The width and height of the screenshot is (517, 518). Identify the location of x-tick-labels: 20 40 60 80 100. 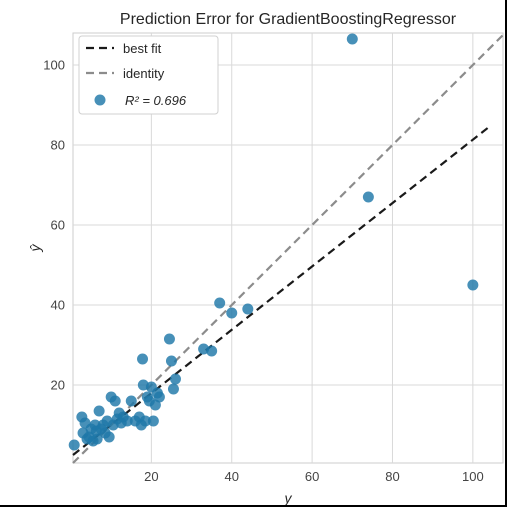
(314, 476).